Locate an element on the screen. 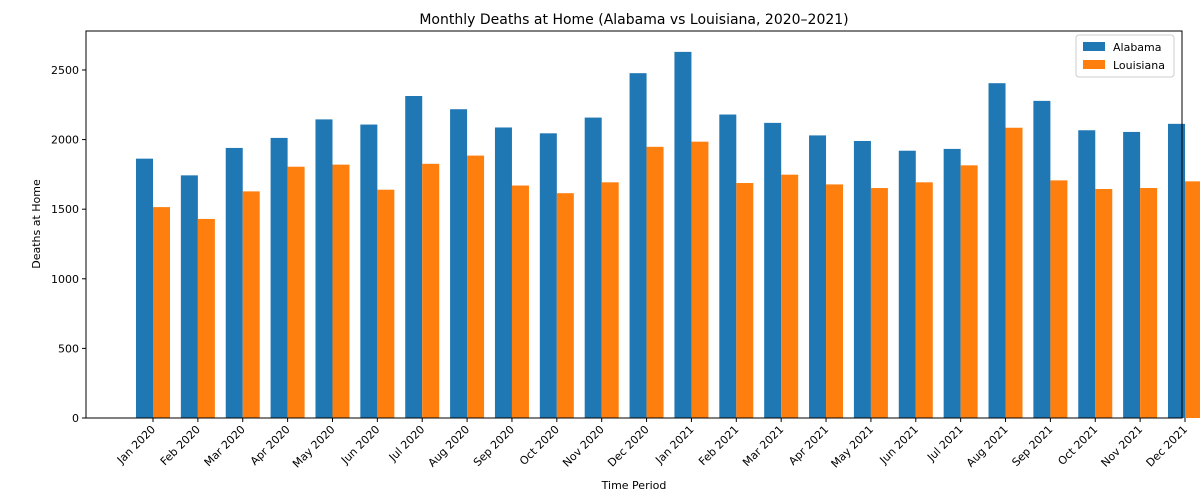 This screenshot has width=1200, height=504. x-tick-label: Nov 2020 is located at coordinates (583, 446).